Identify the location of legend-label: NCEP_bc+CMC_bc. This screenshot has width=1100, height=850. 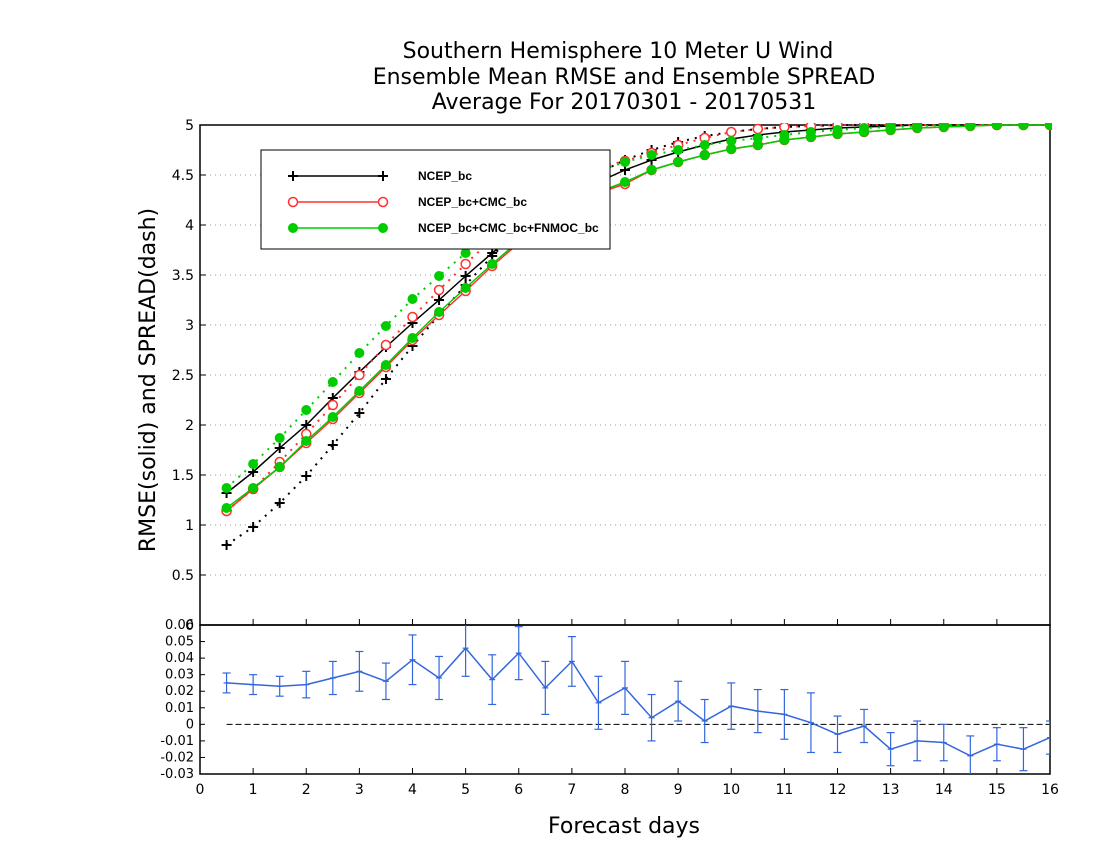
(472, 202).